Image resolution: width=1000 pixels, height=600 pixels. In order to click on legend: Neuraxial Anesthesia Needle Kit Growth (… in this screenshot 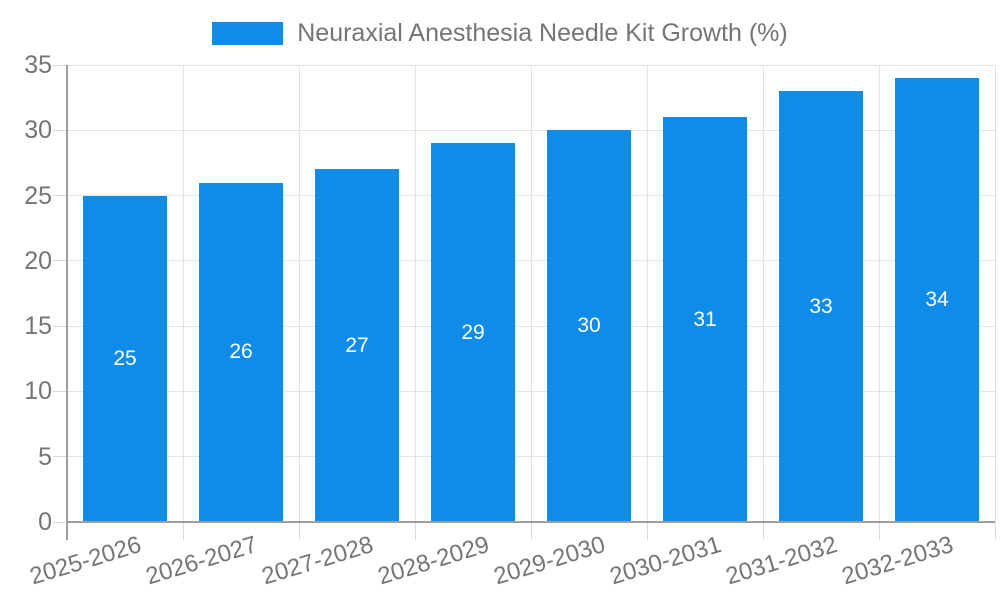, I will do `click(500, 33)`.